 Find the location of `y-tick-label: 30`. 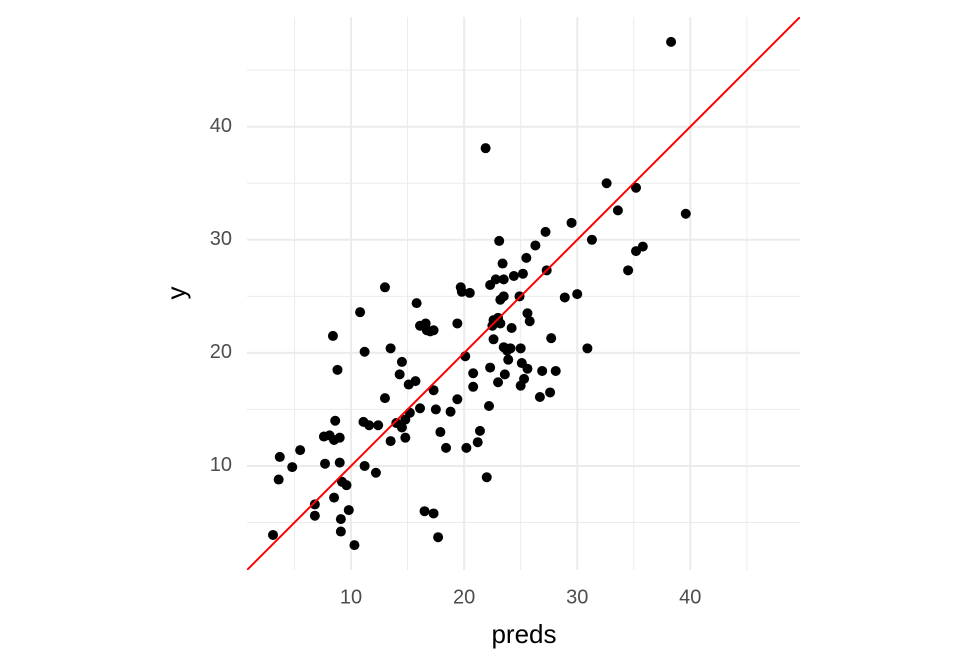

y-tick-label: 30 is located at coordinates (221, 239).